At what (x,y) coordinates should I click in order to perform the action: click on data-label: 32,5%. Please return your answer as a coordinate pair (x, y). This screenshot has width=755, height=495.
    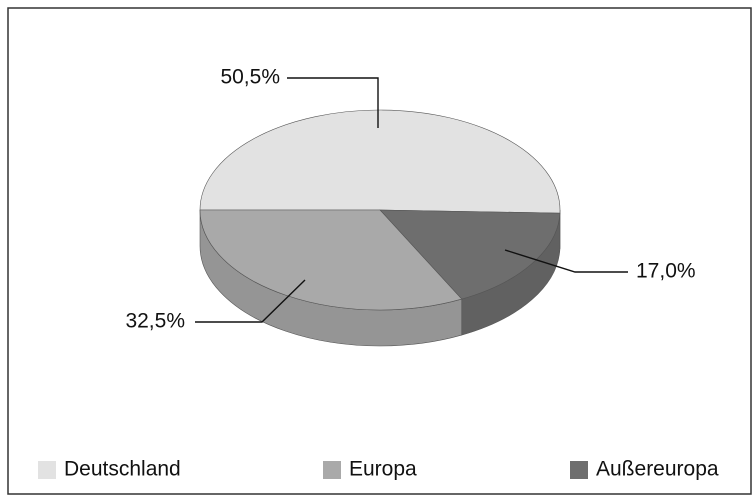
    Looking at the image, I should click on (155, 321).